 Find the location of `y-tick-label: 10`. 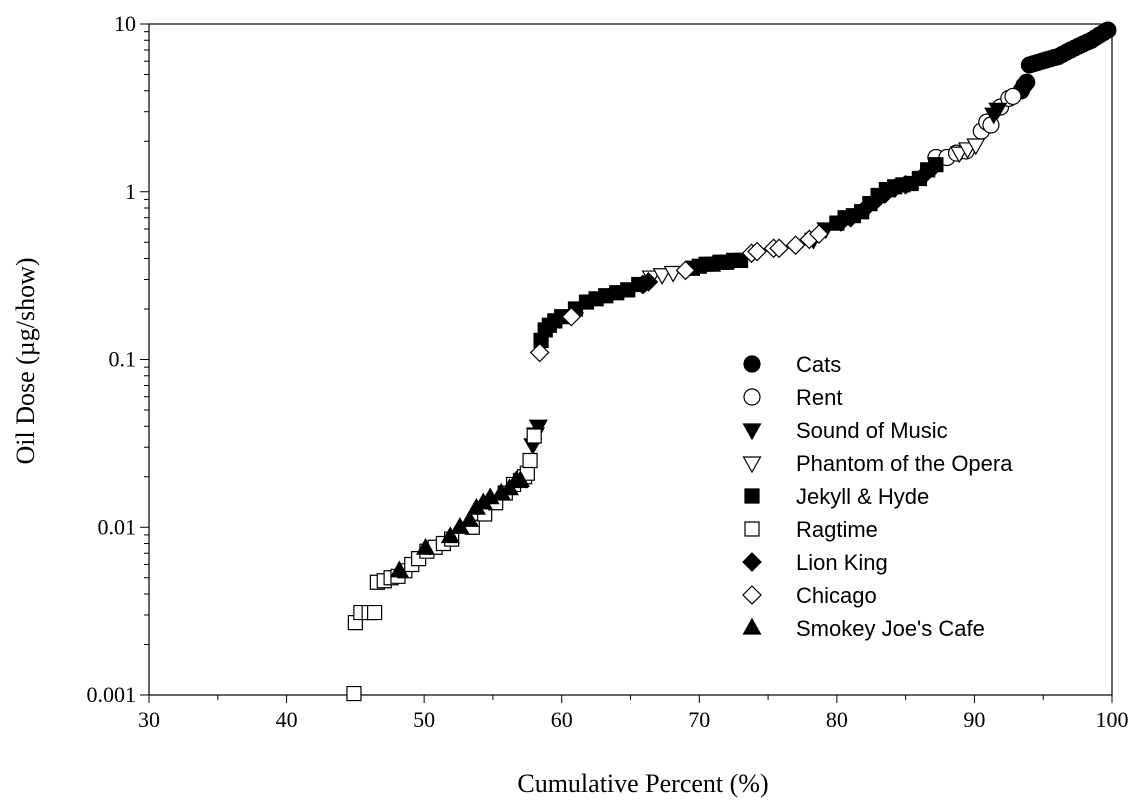

y-tick-label: 10 is located at coordinates (125, 23).